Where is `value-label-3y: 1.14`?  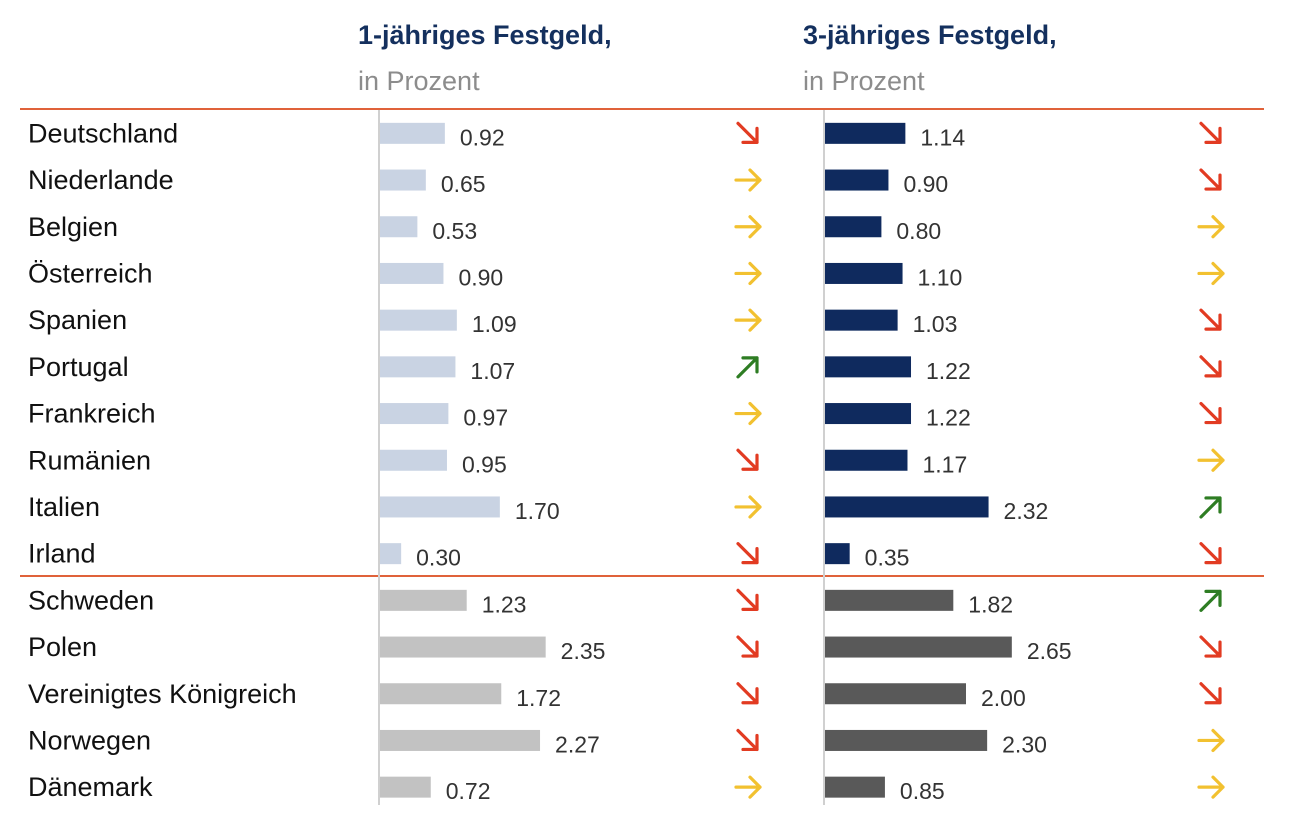
value-label-3y: 1.14 is located at coordinates (942, 137).